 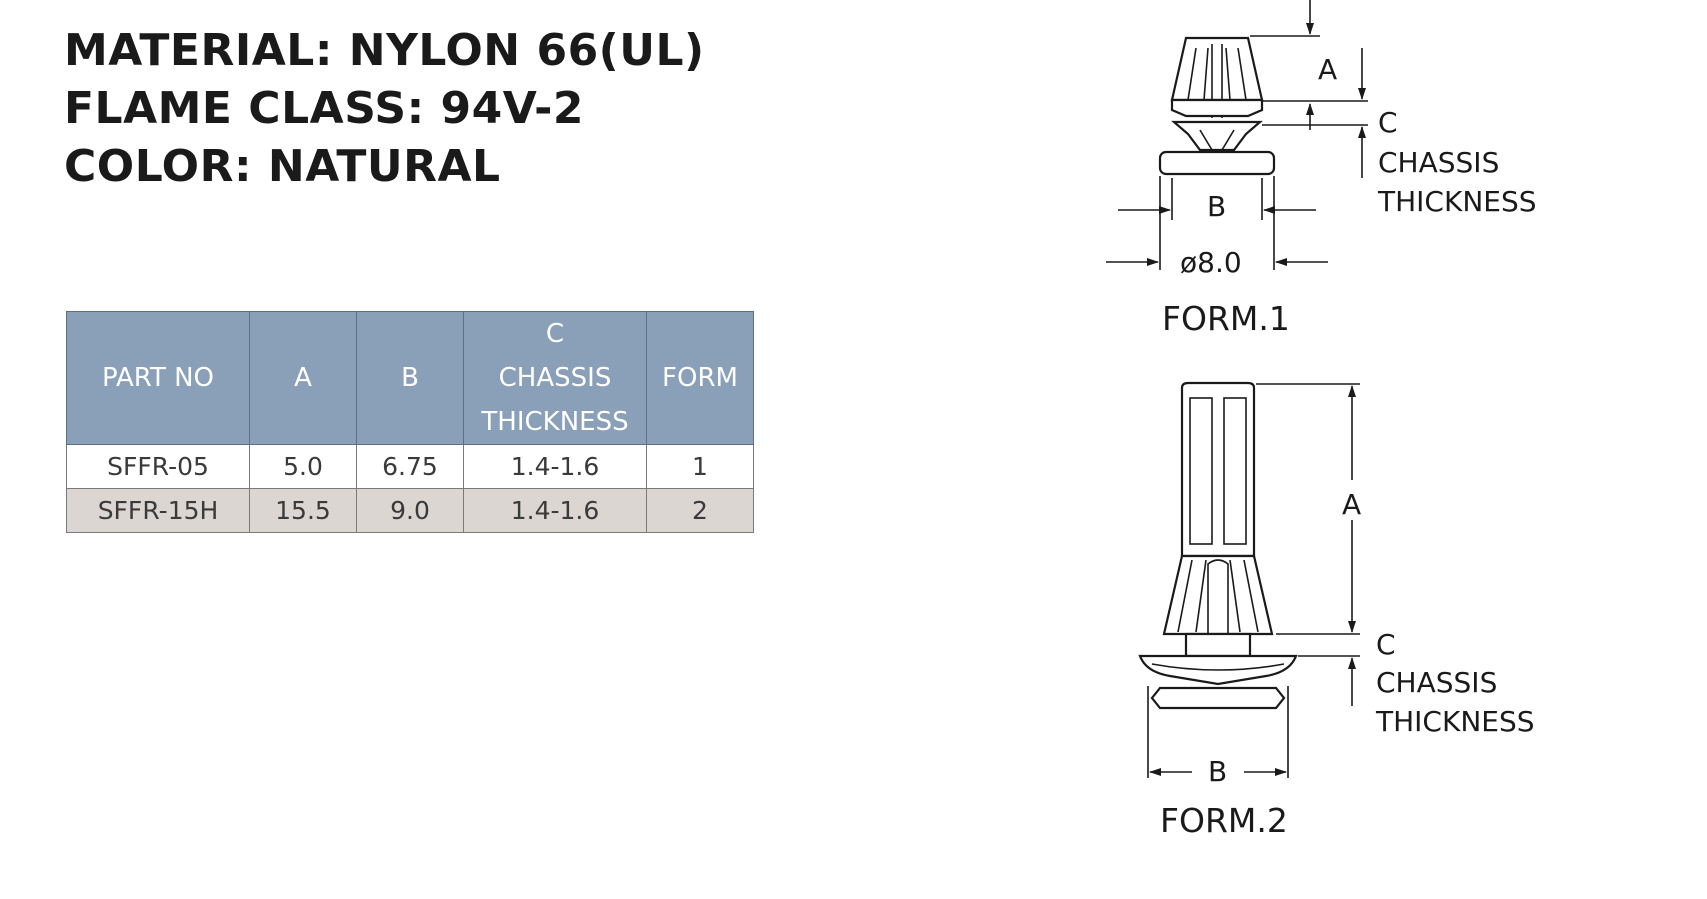 I want to click on form2-label-chassis: CHASSIS, so click(x=1436, y=682).